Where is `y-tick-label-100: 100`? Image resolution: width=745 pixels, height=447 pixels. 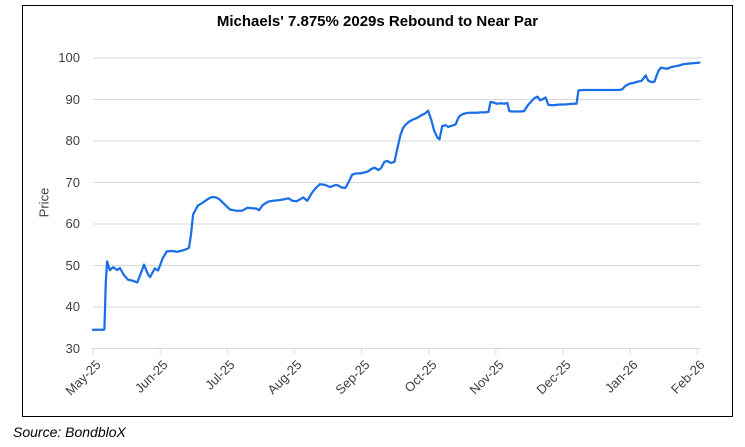 y-tick-label-100: 100 is located at coordinates (69, 57).